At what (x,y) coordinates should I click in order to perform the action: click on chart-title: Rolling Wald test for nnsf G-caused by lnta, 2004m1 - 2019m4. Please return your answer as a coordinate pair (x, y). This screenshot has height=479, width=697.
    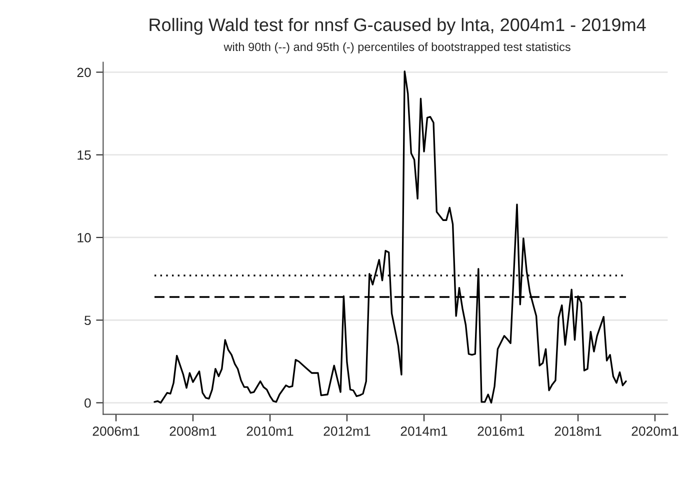
    Looking at the image, I should click on (398, 26).